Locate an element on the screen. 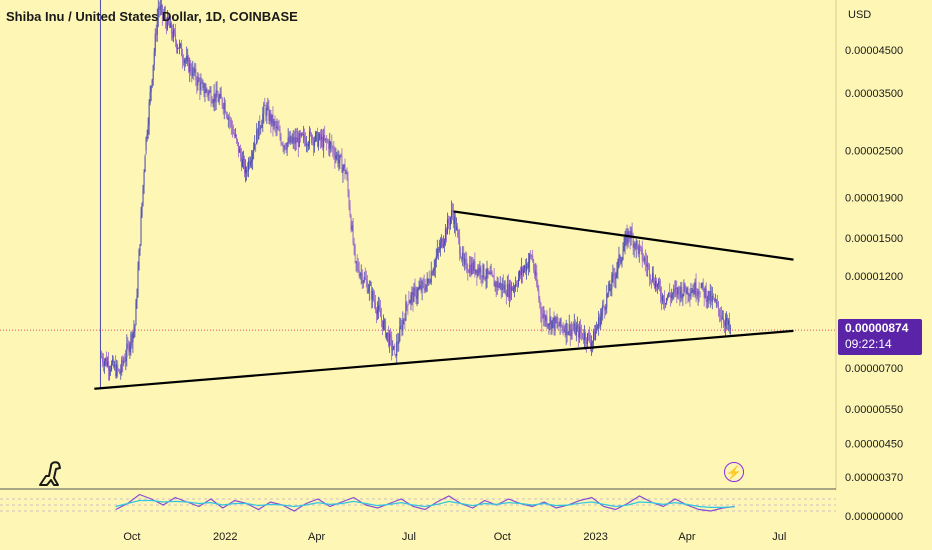  tradingview-dino-icon is located at coordinates (51, 473).